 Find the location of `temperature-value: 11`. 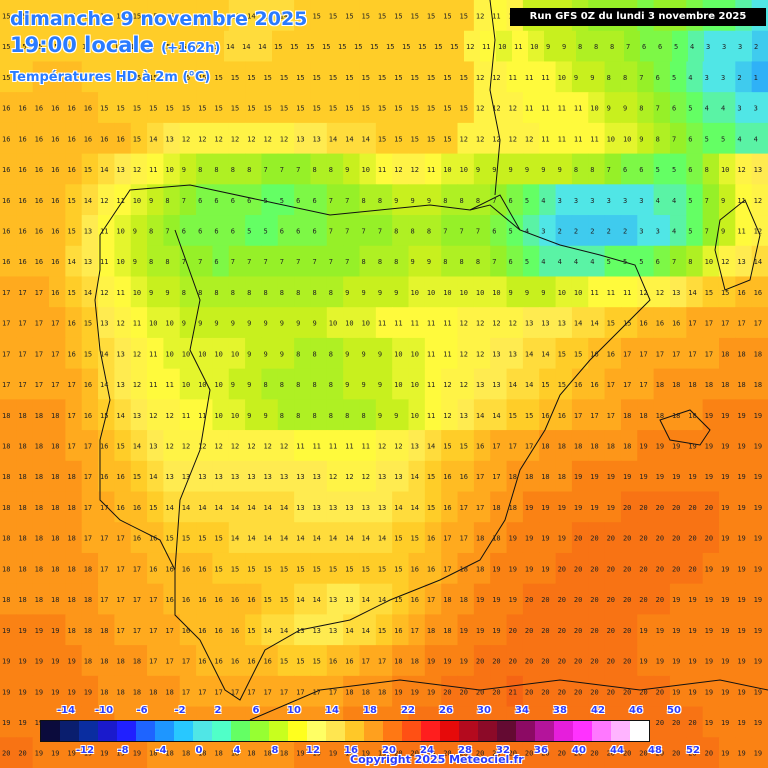

temperature-value: 11 is located at coordinates (382, 324).